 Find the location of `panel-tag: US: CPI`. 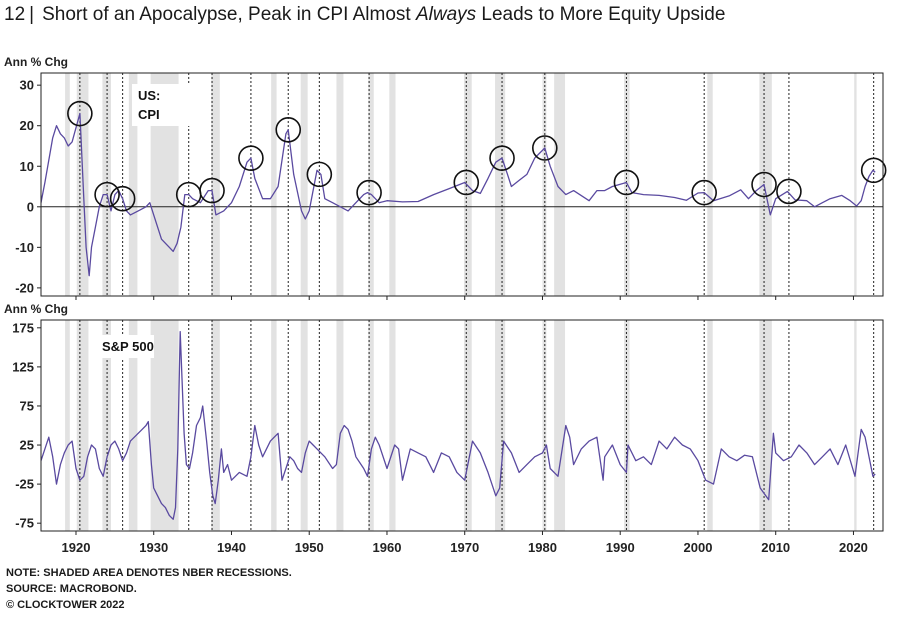

panel-tag: US: CPI is located at coordinates (161, 105).